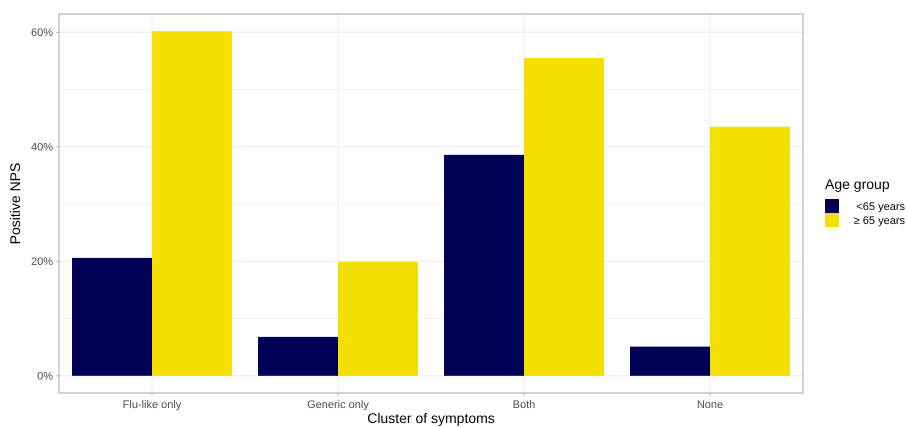  I want to click on x-tick-label: None, so click(710, 405).